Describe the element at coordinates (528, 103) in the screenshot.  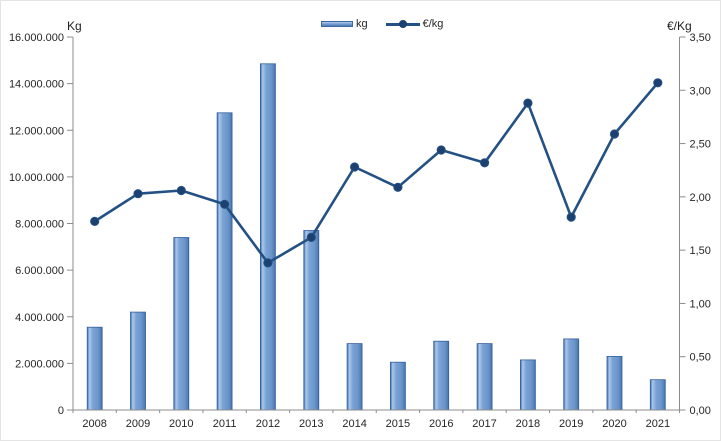
I see `line-point-2018` at that location.